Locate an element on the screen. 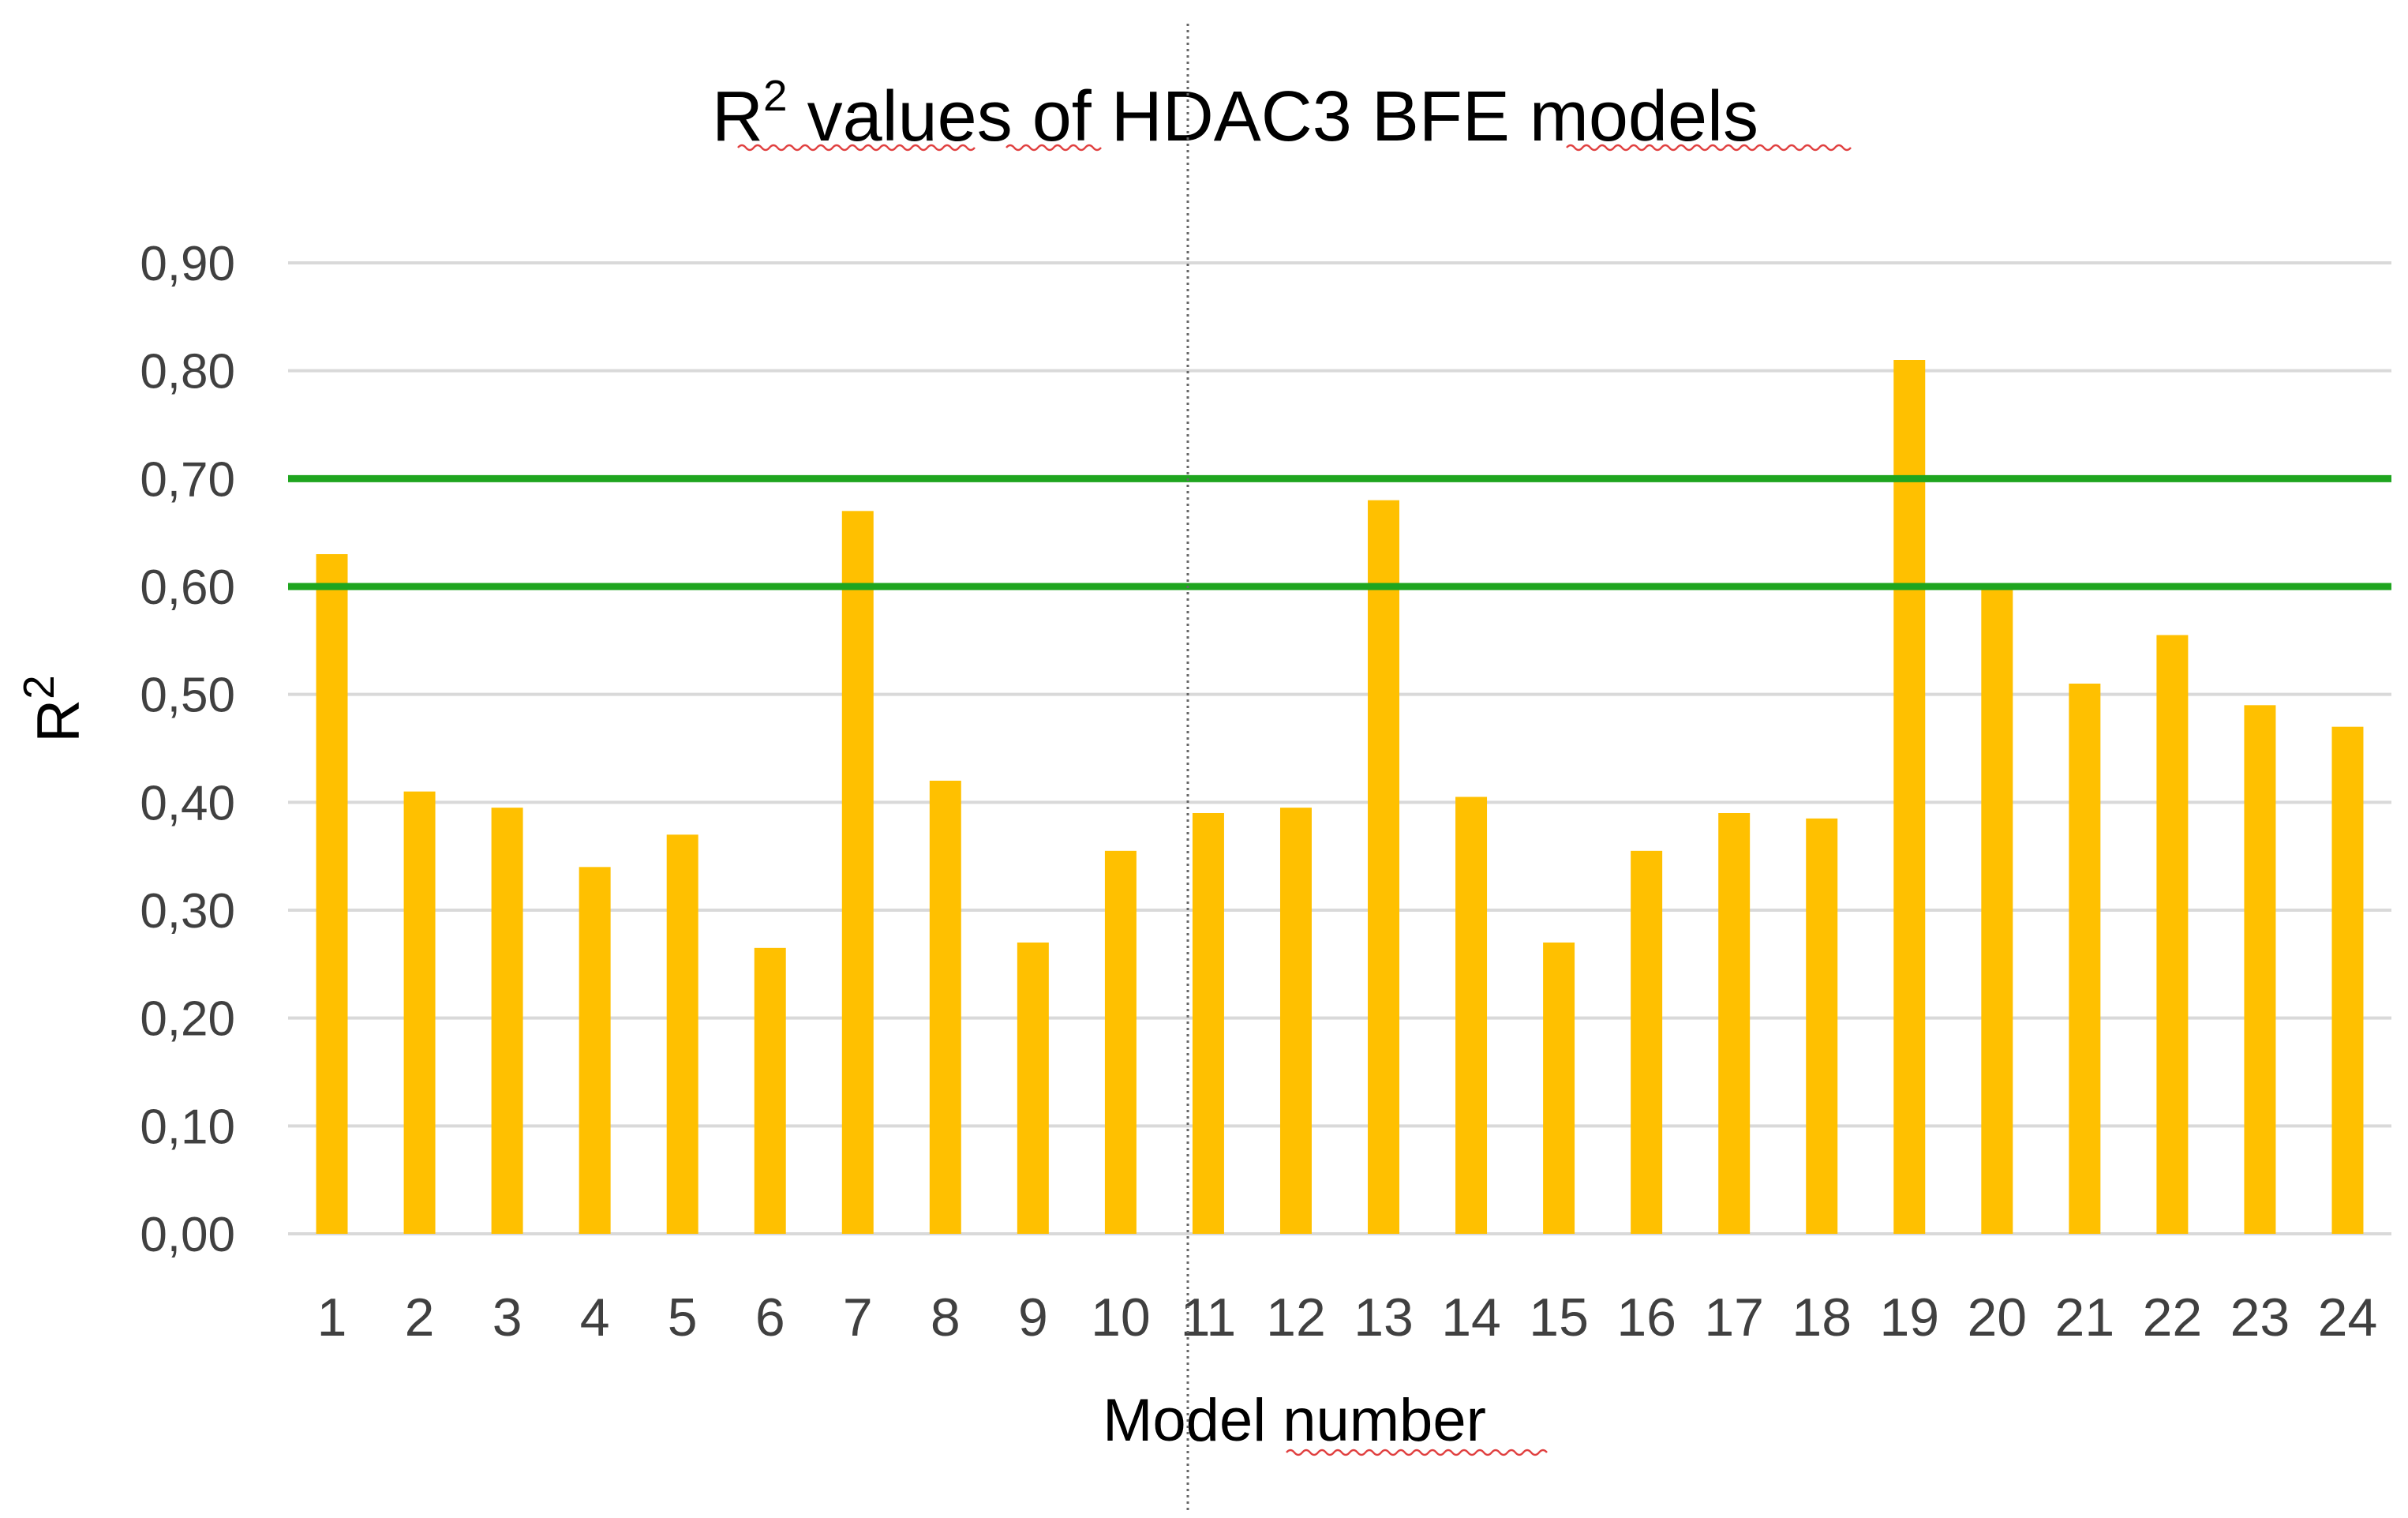 The height and width of the screenshot is (1518, 2408). x-tick-label: 22 is located at coordinates (2173, 1317).